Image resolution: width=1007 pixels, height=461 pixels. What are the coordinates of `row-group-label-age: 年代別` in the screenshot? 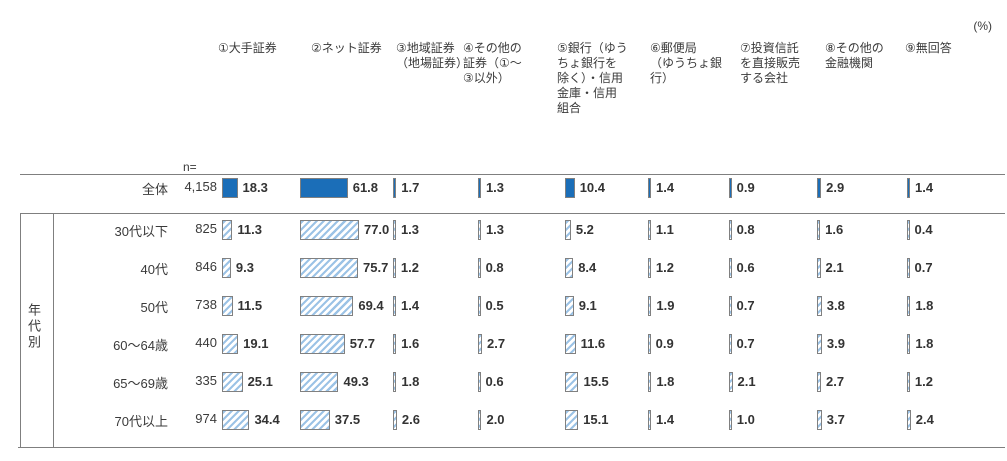 It's located at (33, 327).